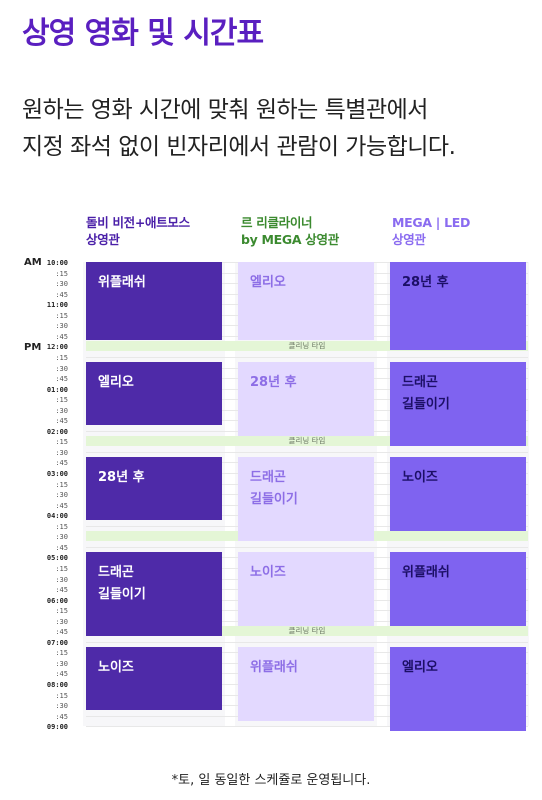 The image size is (542, 800). I want to click on intro-line-1: 원하는 영화 시간에 맞춰 원하는 특별관에서, so click(225, 110).